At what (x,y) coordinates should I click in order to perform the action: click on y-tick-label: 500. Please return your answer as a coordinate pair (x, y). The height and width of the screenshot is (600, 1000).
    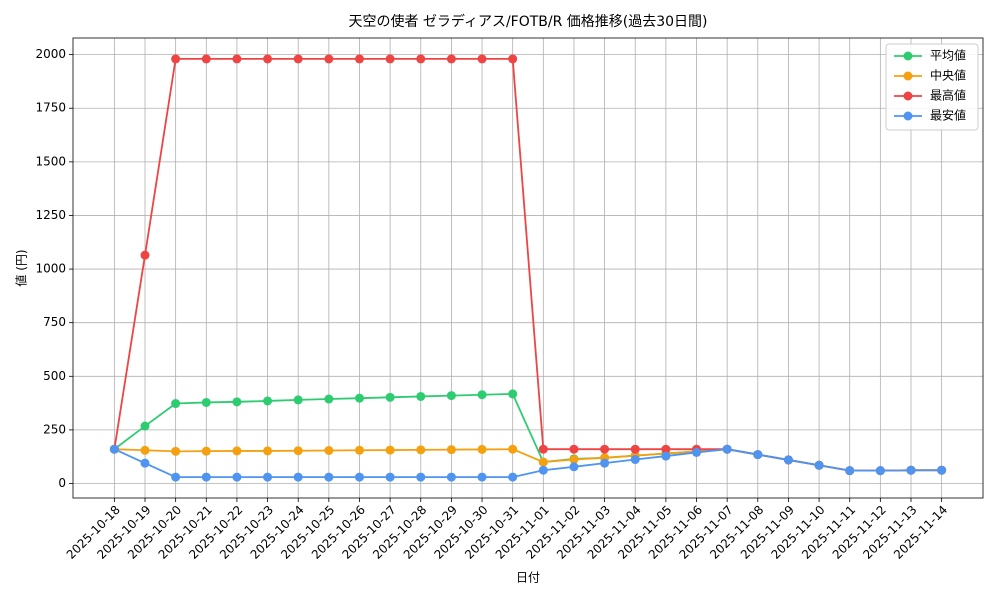
    Looking at the image, I should click on (54, 376).